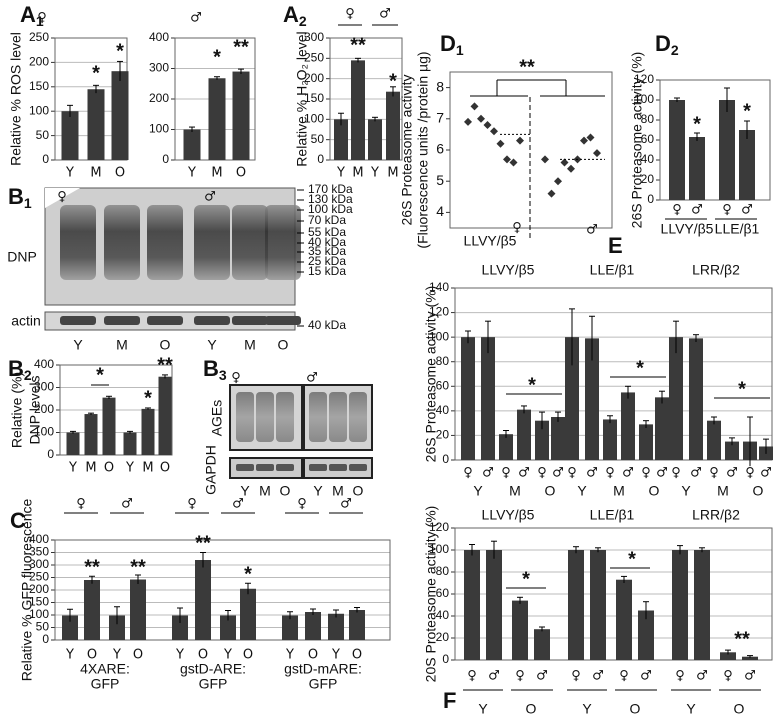 This screenshot has height=724, width=777. Describe the element at coordinates (314, 98) in the screenshot. I see `y-tick-label: 150` at that location.